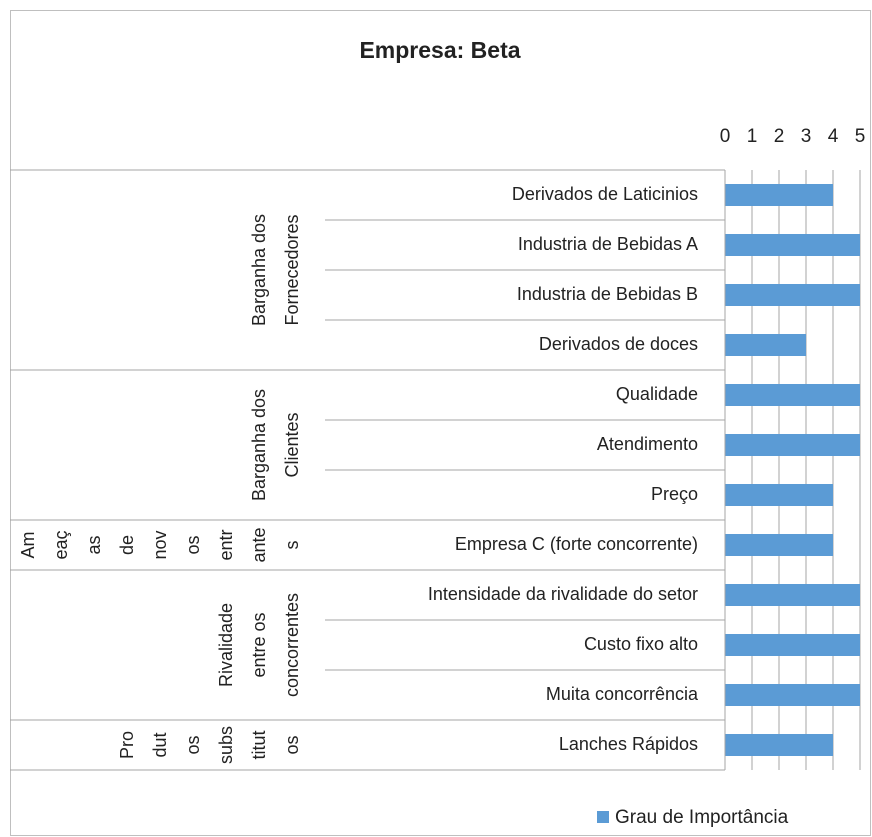  What do you see at coordinates (608, 244) in the screenshot?
I see `category-label: Industria de Bebidas A` at bounding box center [608, 244].